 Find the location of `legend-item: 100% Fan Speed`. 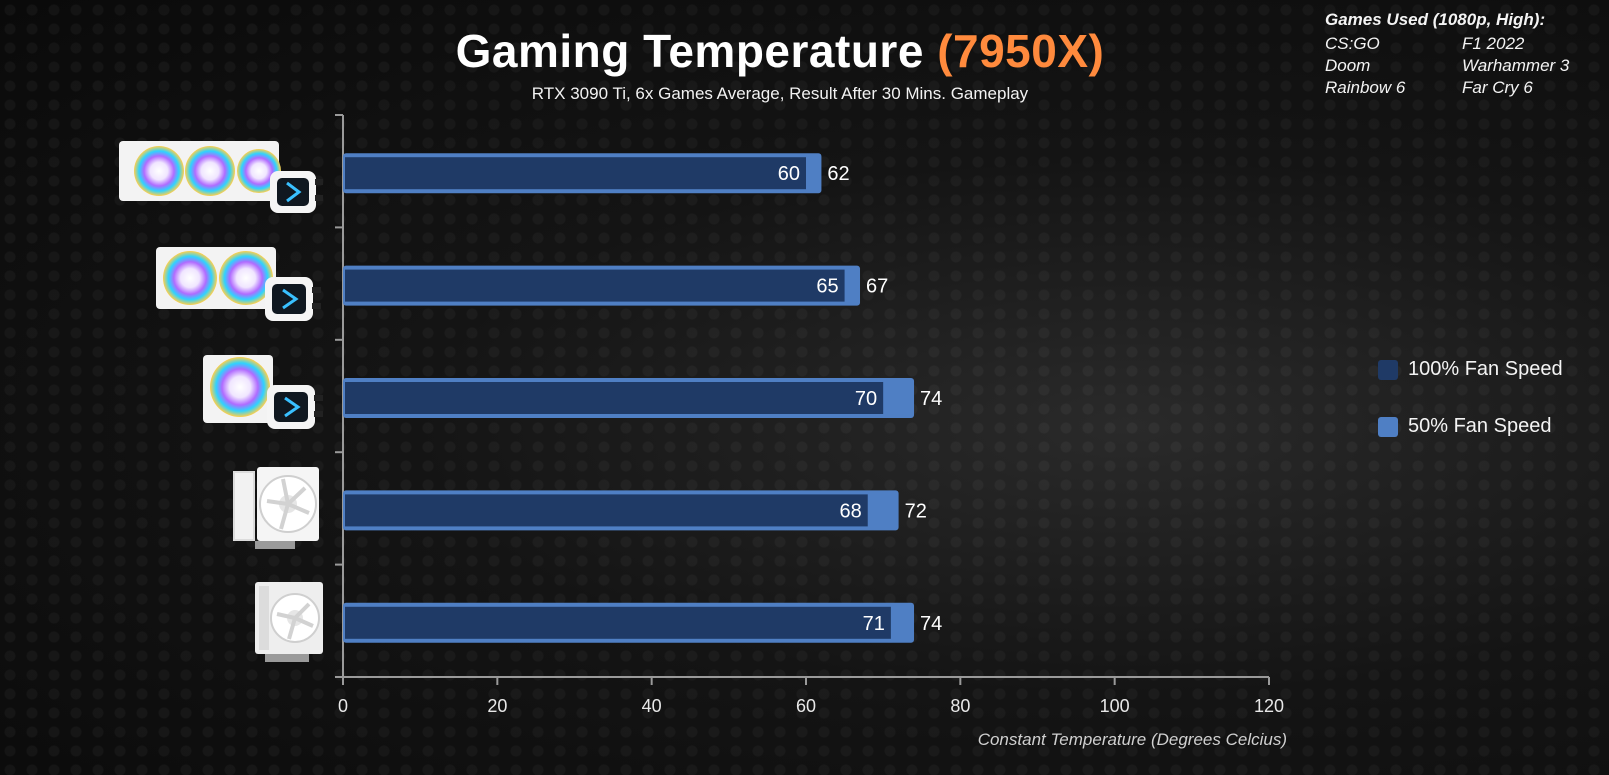

legend-item: 100% Fan Speed is located at coordinates (1470, 369).